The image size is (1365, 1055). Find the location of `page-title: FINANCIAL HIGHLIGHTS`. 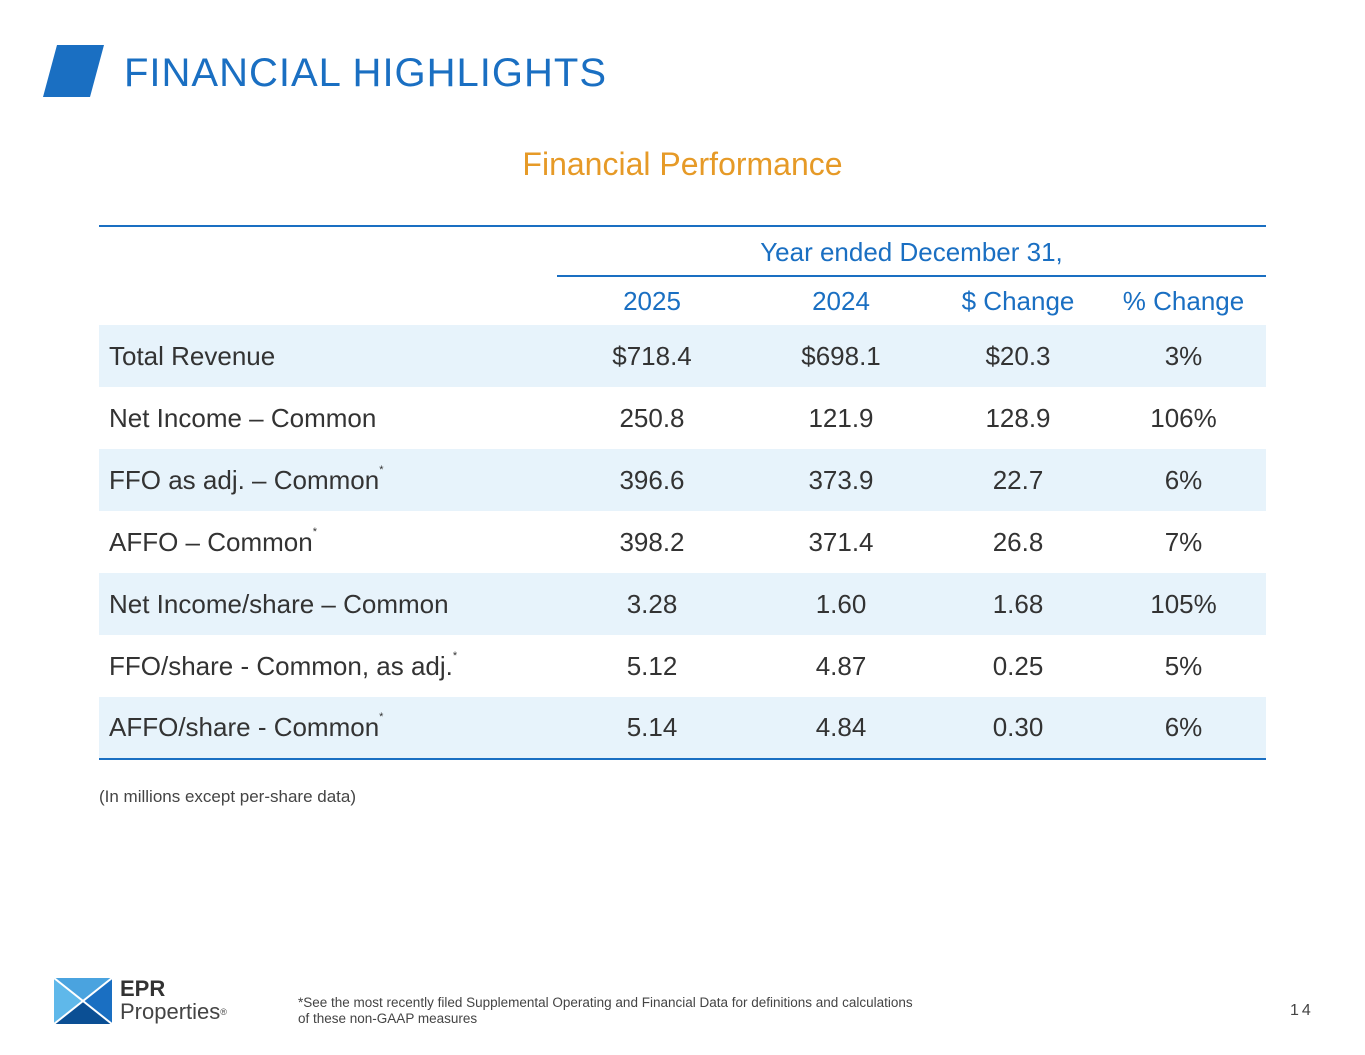

page-title: FINANCIAL HIGHLIGHTS is located at coordinates (366, 73).